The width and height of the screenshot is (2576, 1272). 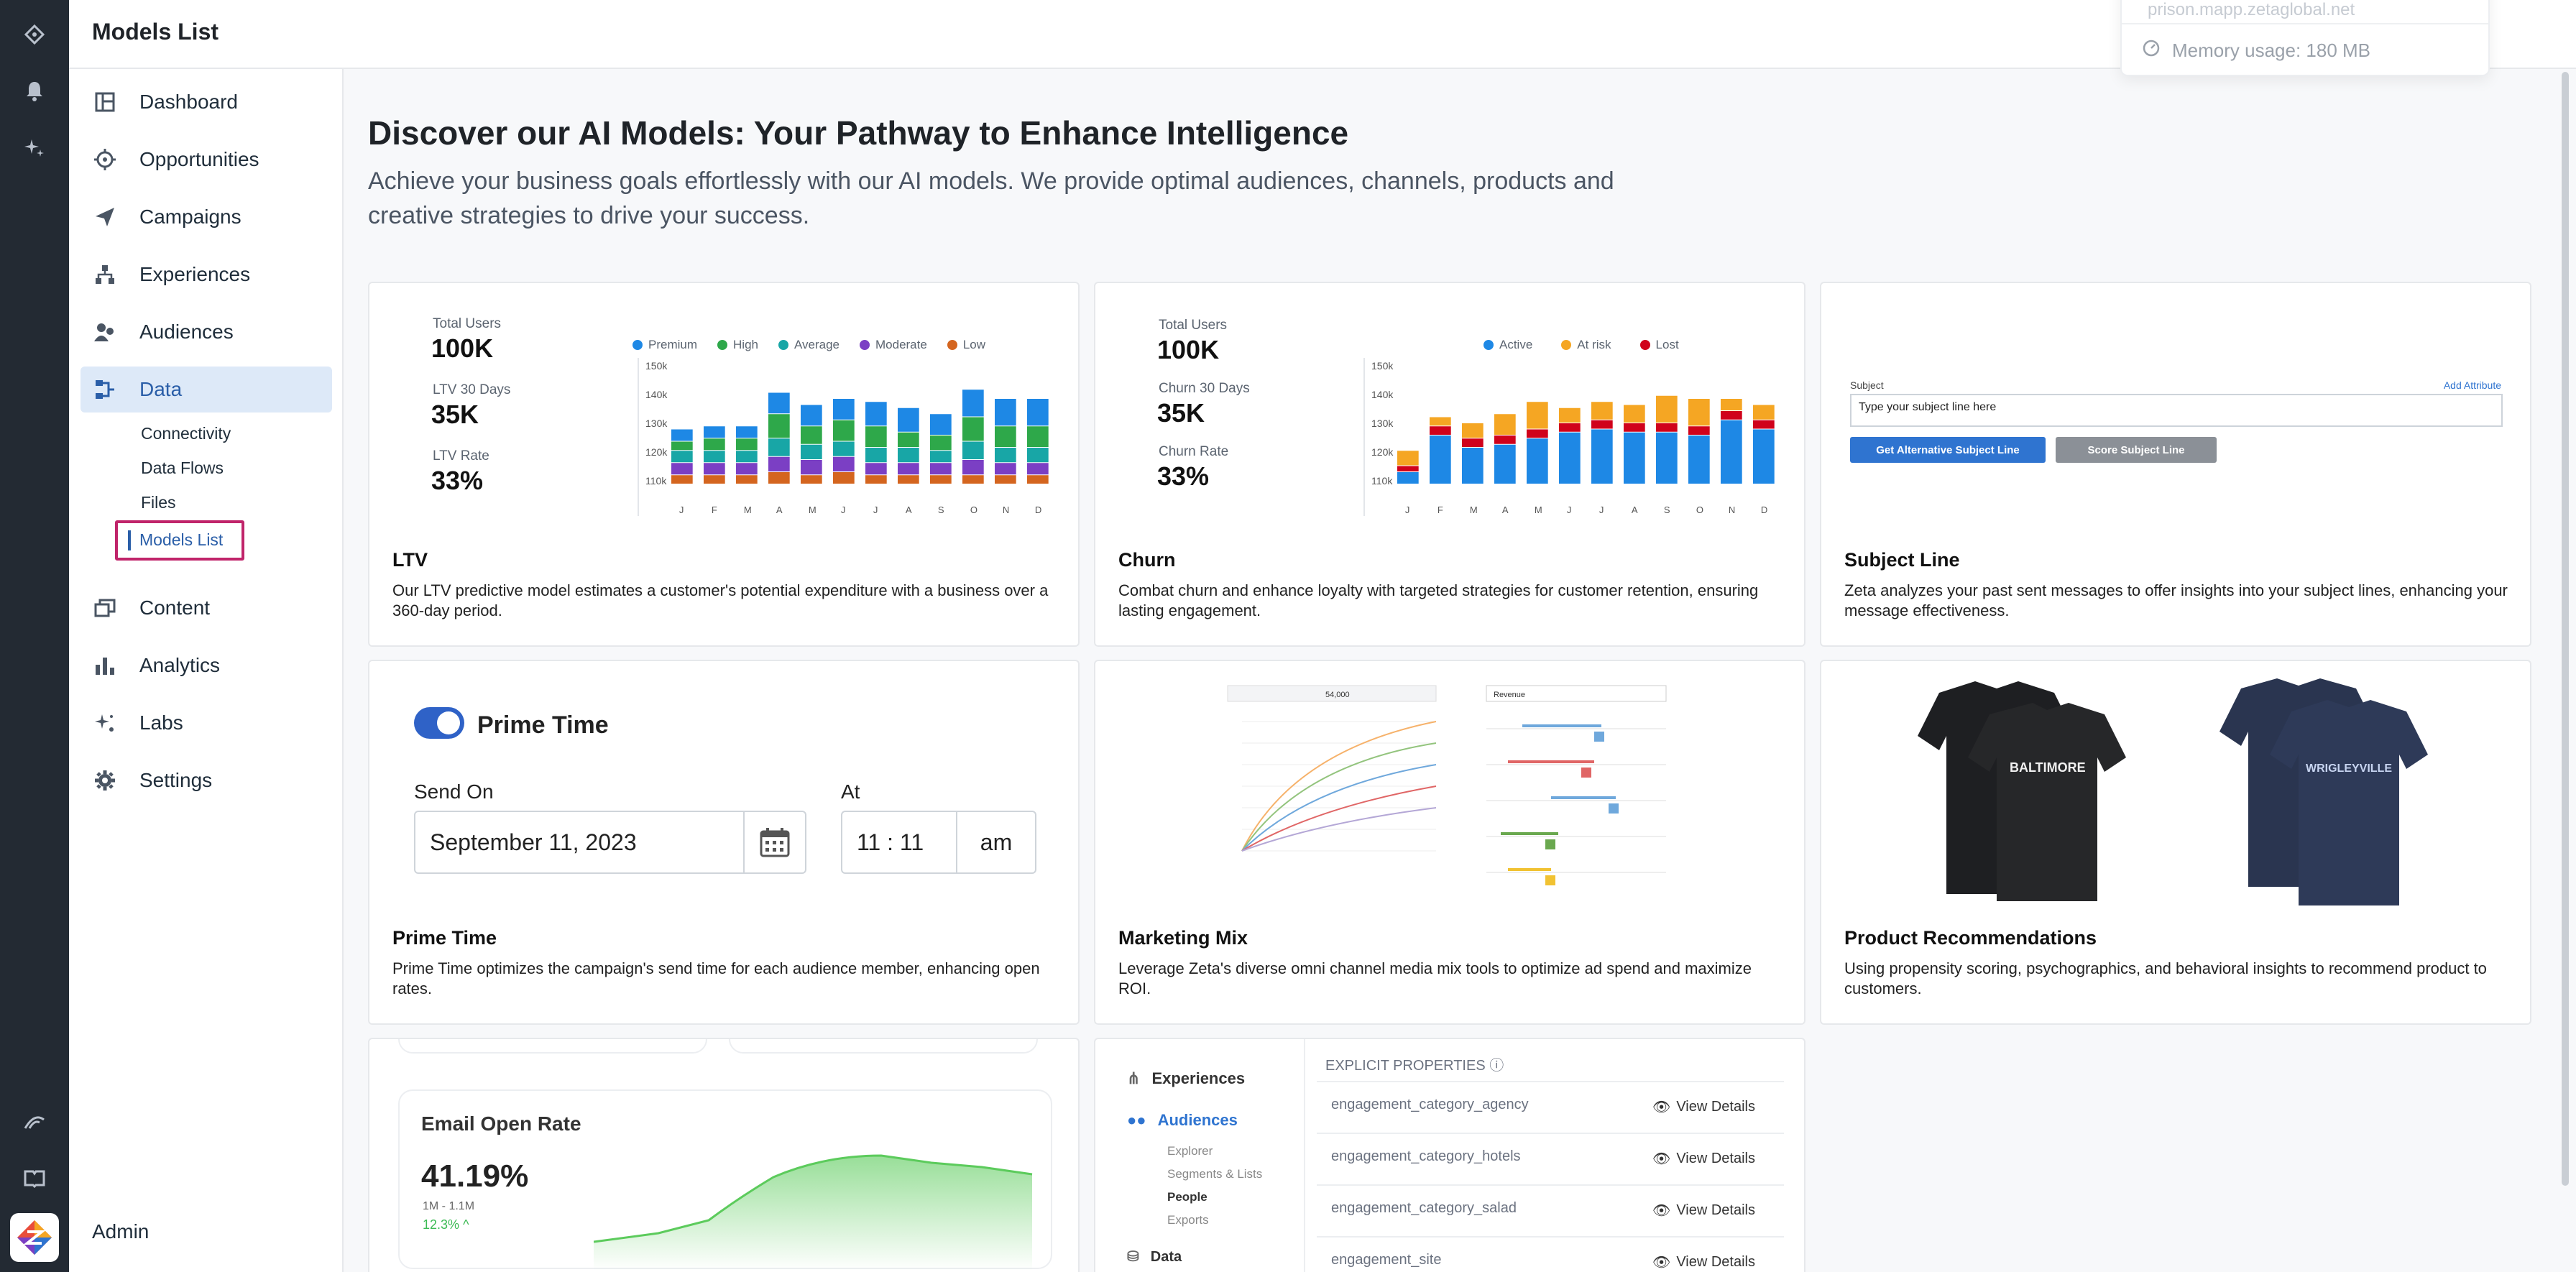 I want to click on sidebar-item-label: Audiences, so click(x=186, y=332).